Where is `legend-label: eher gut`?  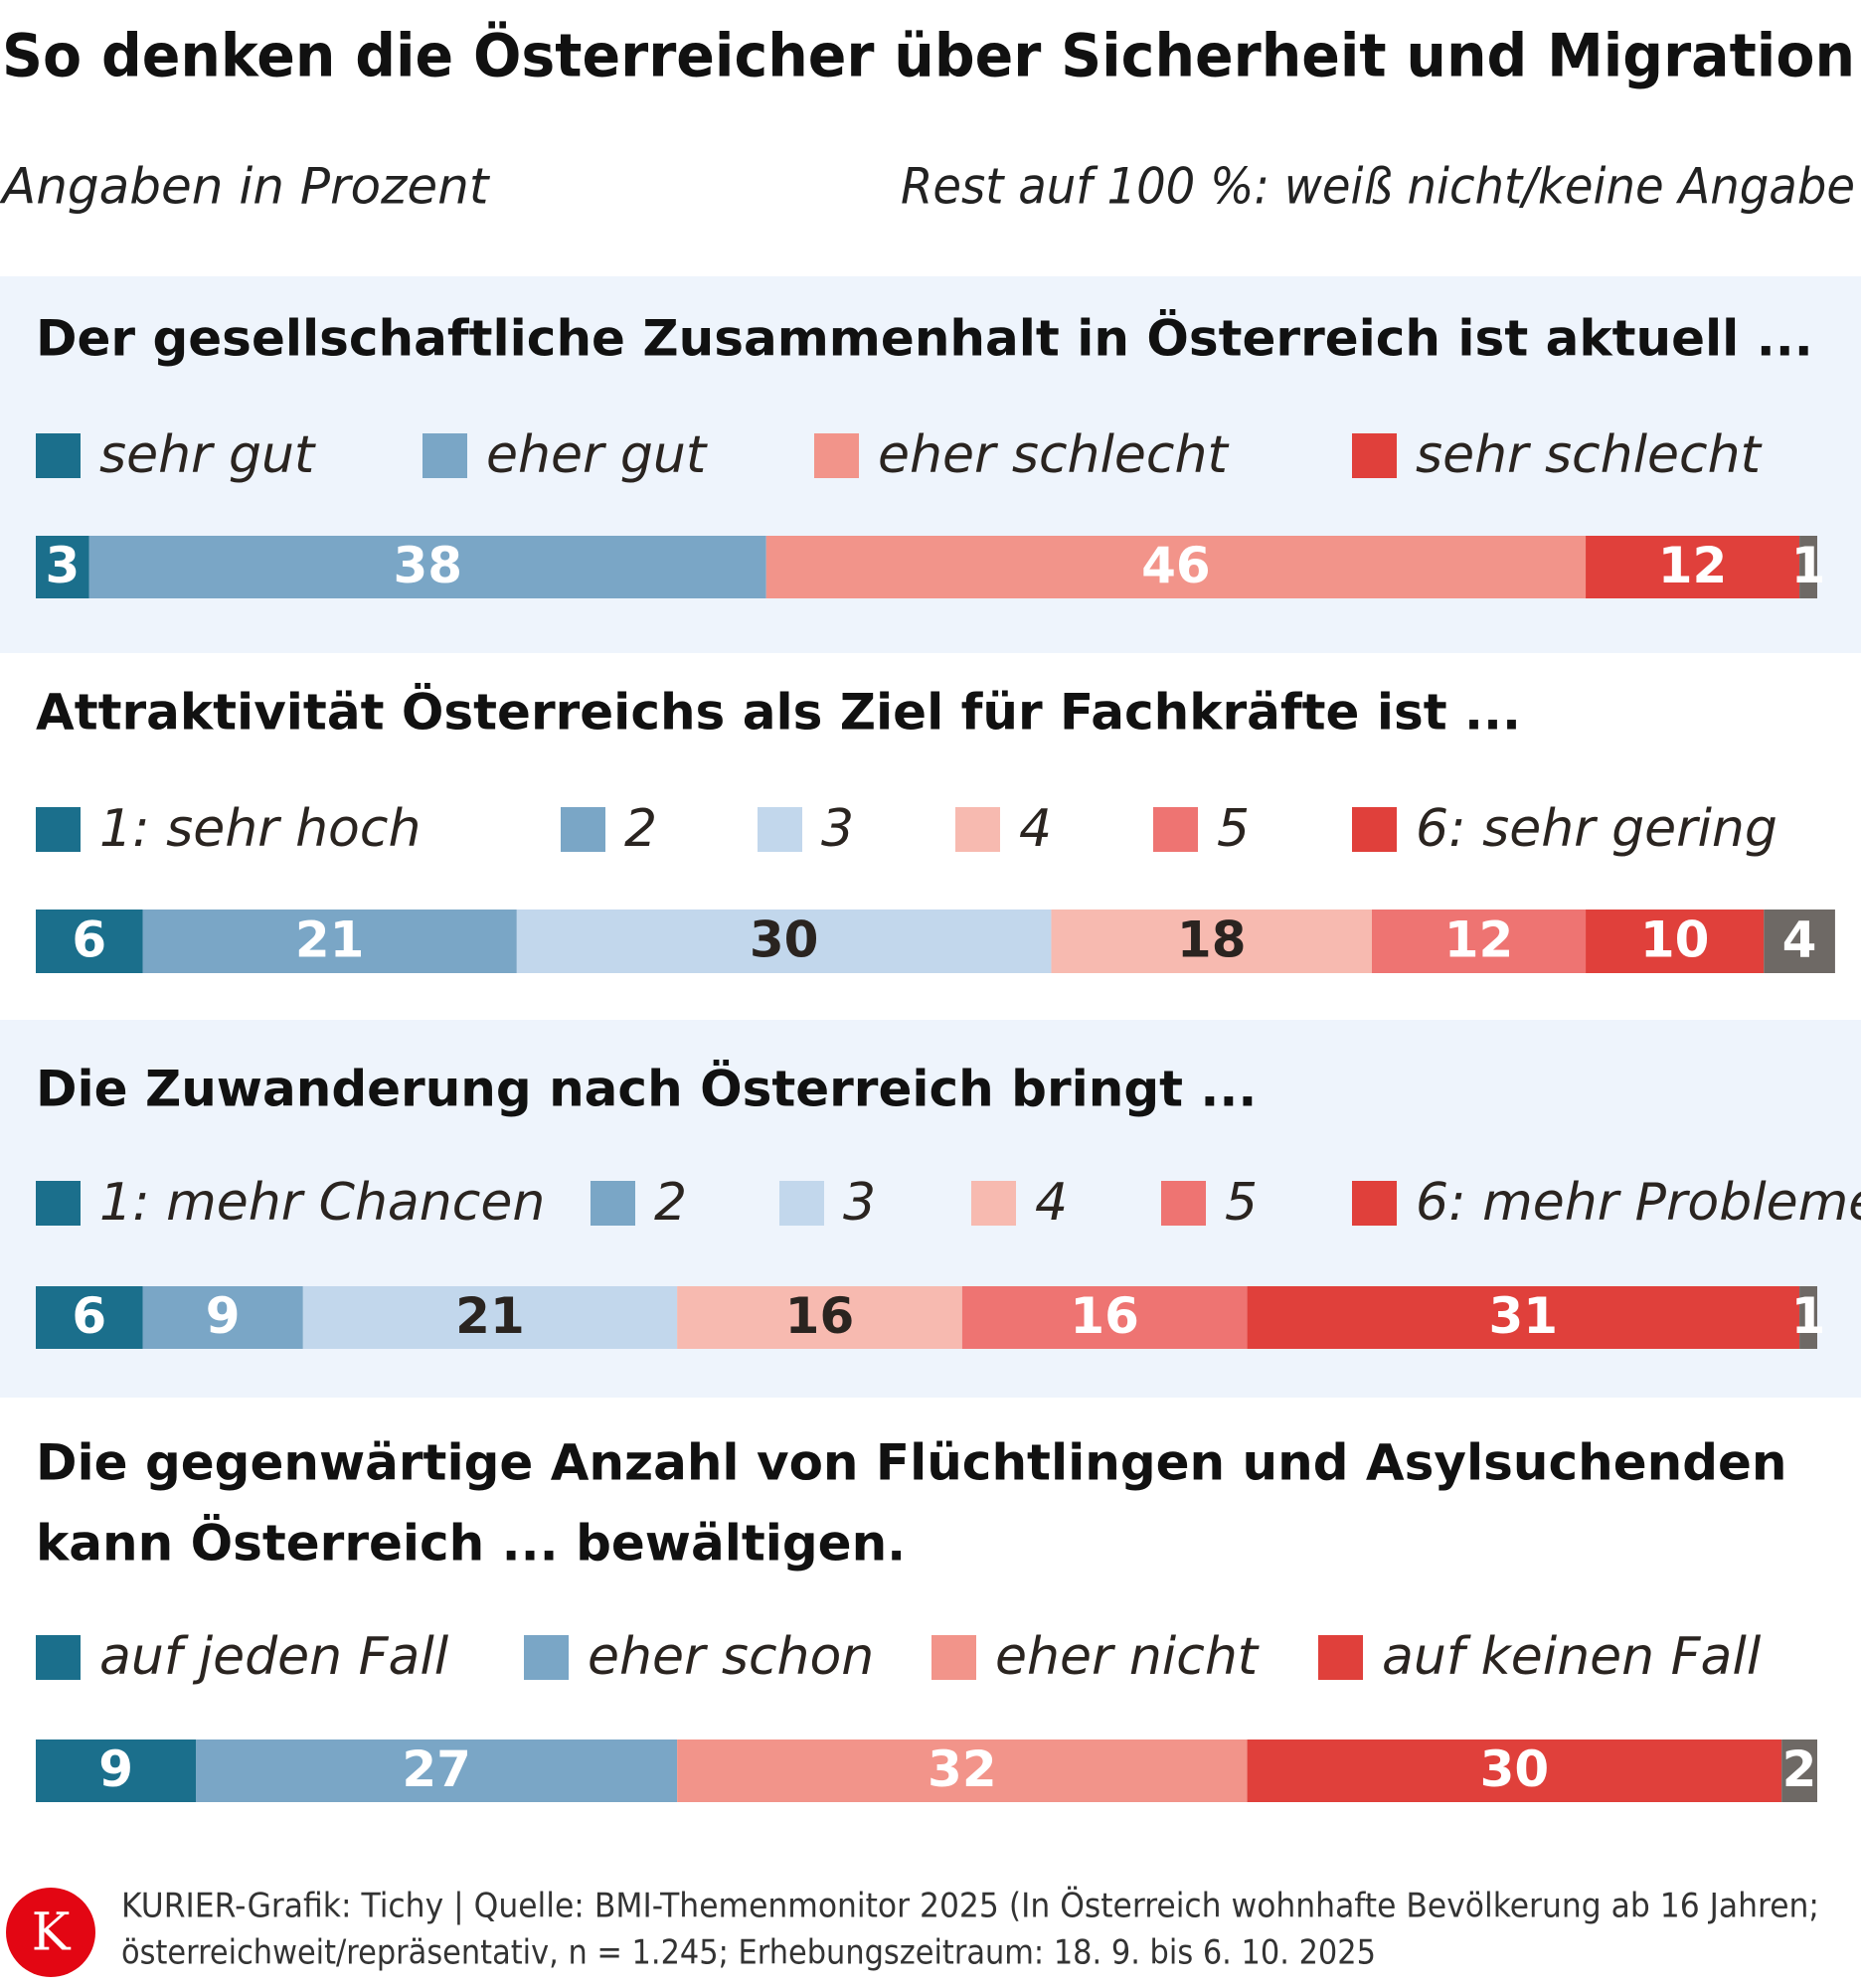 legend-label: eher gut is located at coordinates (597, 455).